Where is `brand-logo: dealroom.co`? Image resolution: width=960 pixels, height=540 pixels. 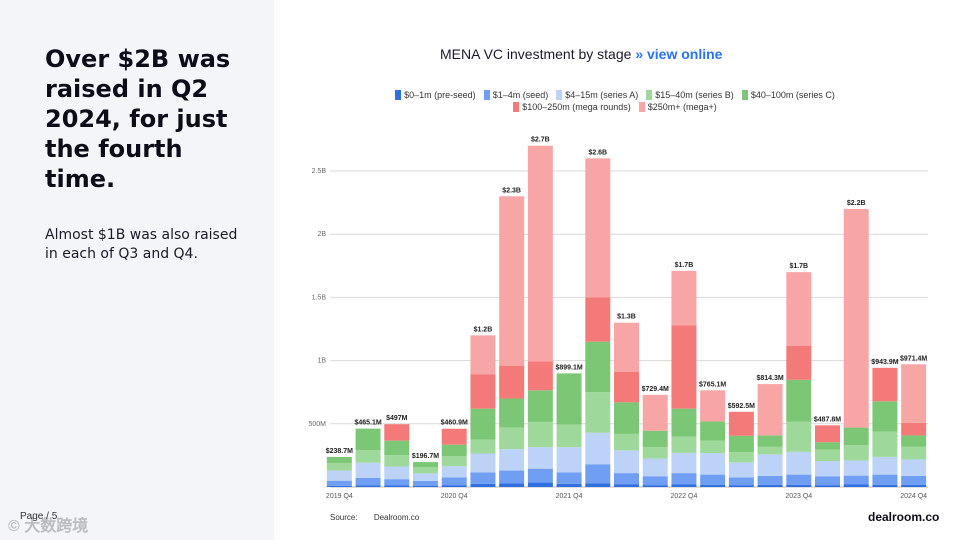
brand-logo: dealroom.co is located at coordinates (904, 517).